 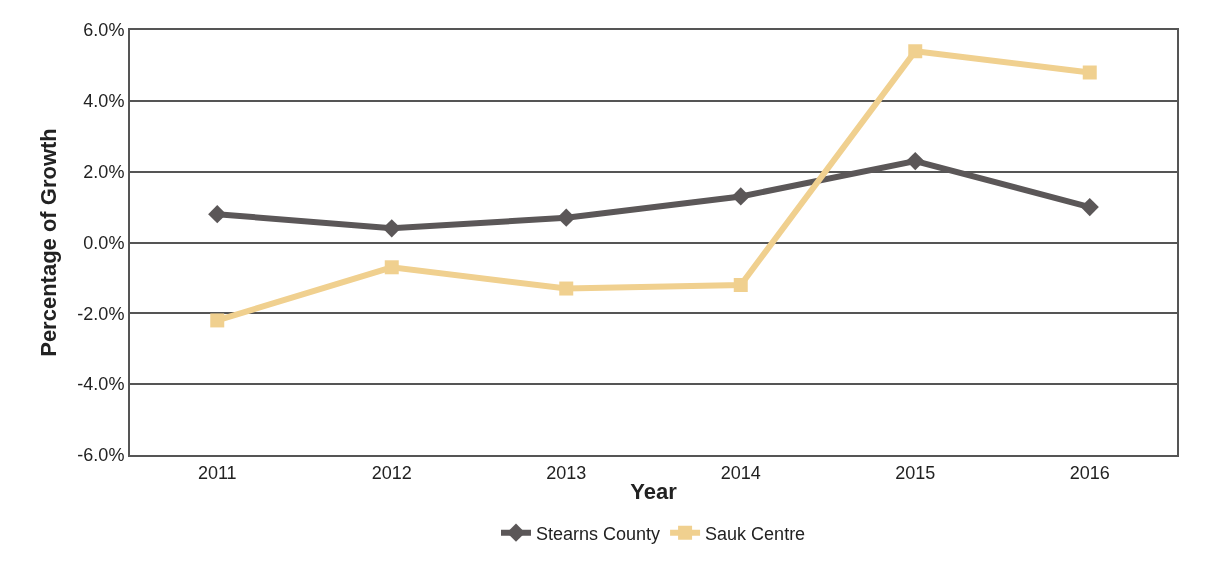 What do you see at coordinates (1089, 472) in the screenshot?
I see `x-tick-label: 2016` at bounding box center [1089, 472].